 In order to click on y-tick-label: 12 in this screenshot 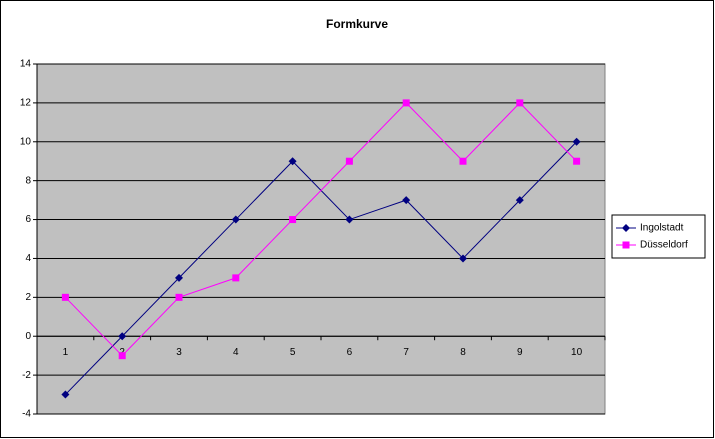, I will do `click(26, 103)`.